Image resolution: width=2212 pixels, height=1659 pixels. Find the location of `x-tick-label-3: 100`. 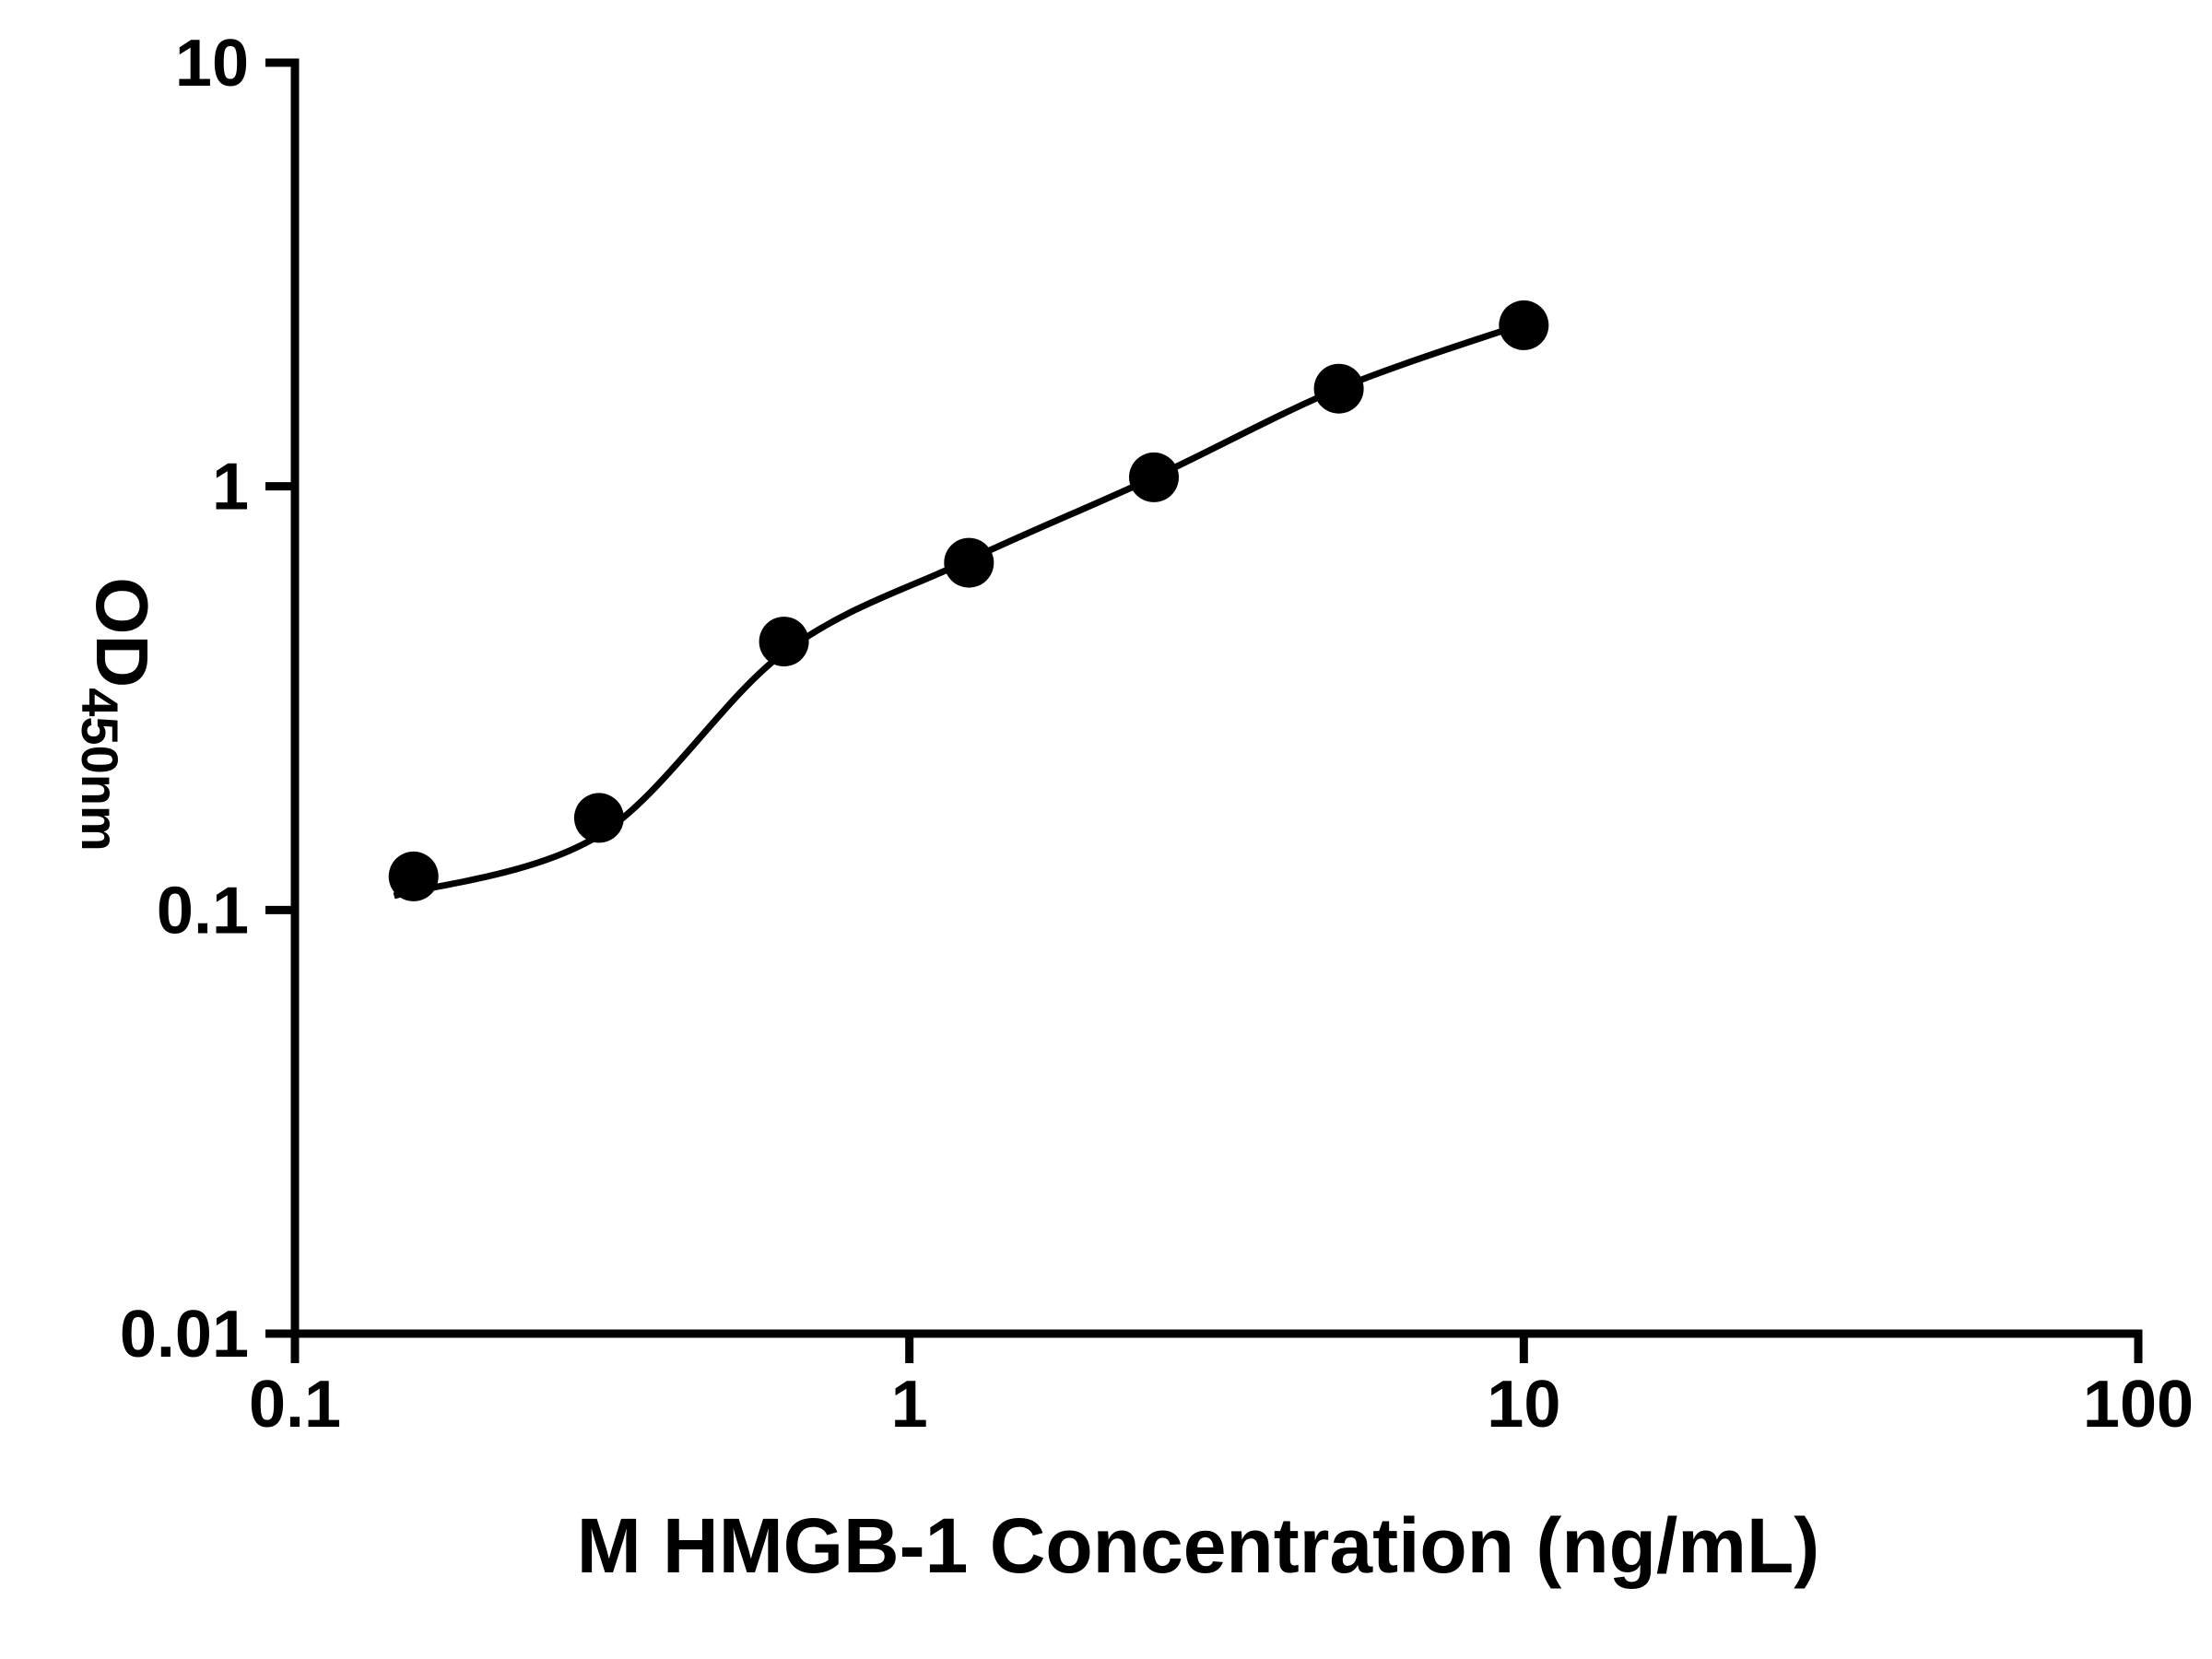

x-tick-label-3: 100 is located at coordinates (2138, 1404).